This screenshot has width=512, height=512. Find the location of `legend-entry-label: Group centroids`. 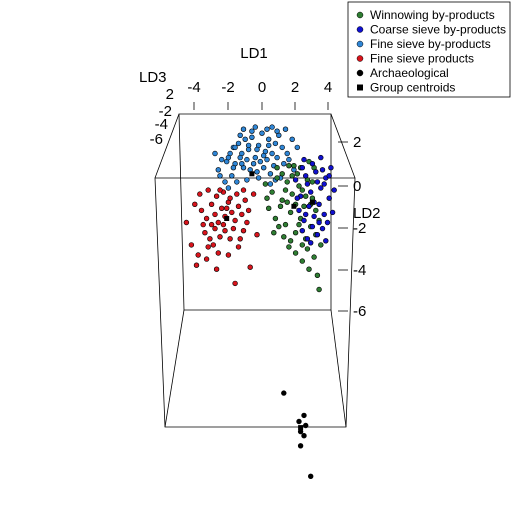

legend-entry-label: Group centroids is located at coordinates (412, 88).